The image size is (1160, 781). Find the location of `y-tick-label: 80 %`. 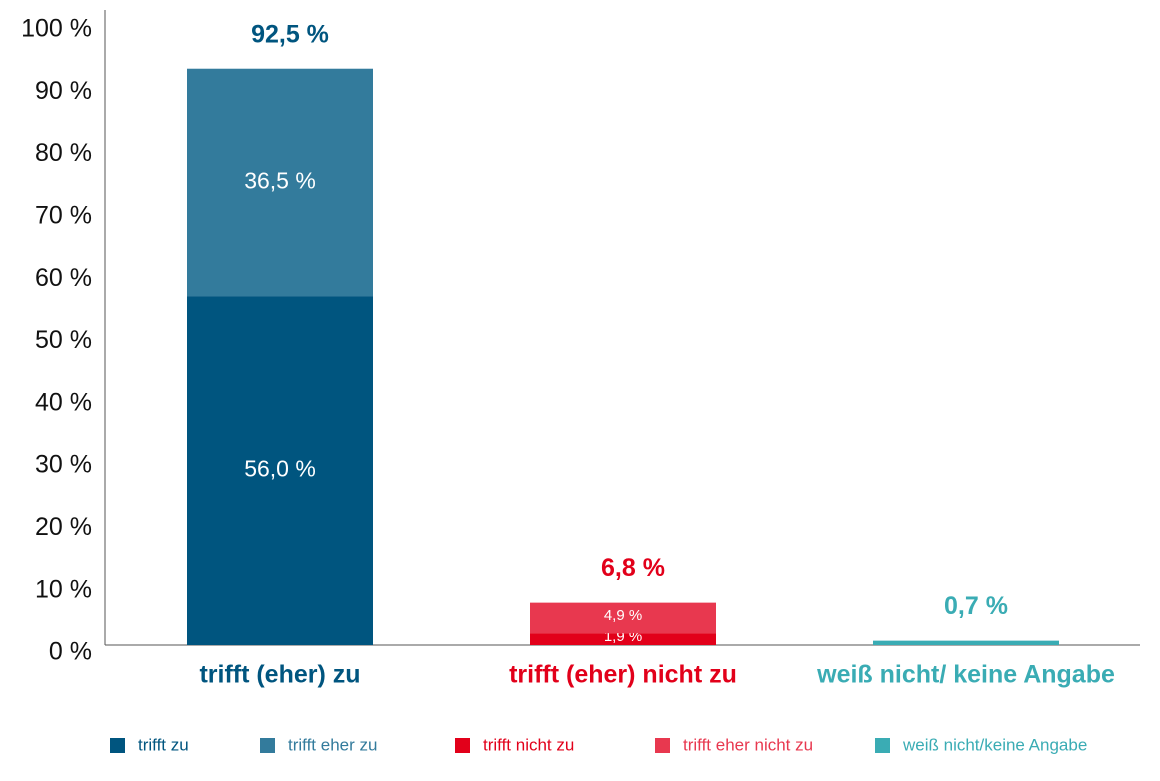

y-tick-label: 80 % is located at coordinates (63, 153).